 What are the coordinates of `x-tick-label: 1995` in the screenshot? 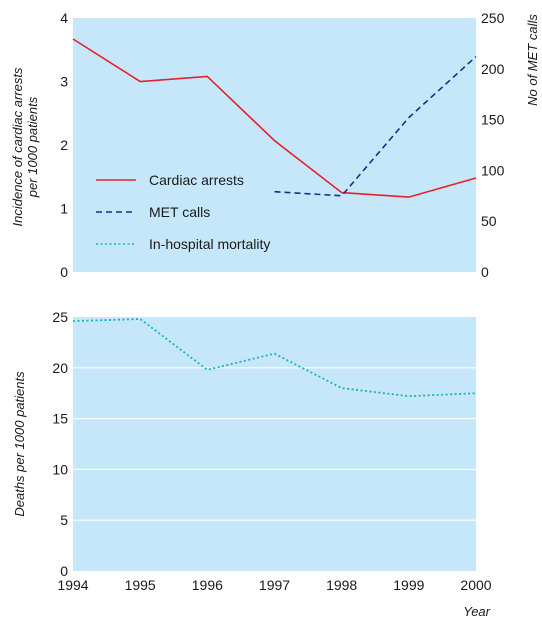 It's located at (140, 585).